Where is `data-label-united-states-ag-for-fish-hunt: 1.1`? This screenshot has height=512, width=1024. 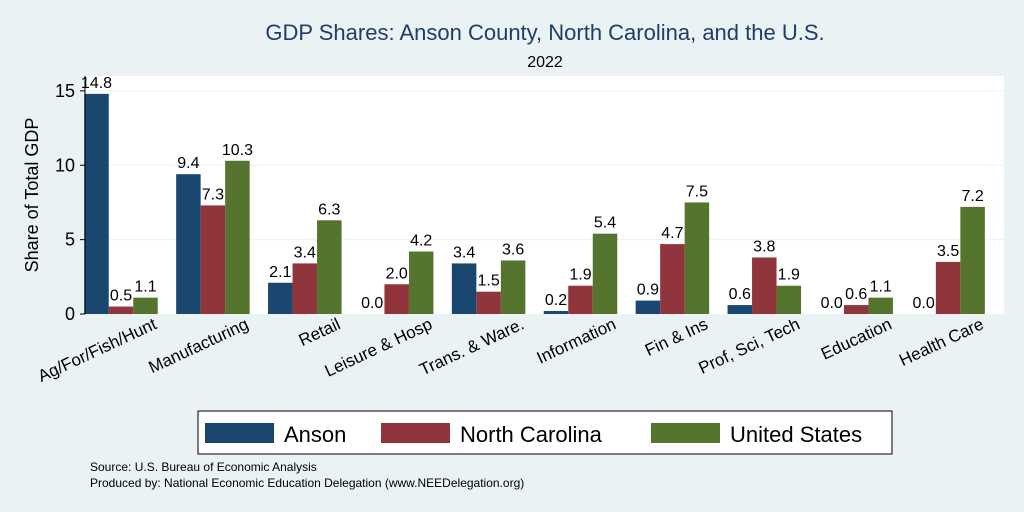 data-label-united-states-ag-for-fish-hunt: 1.1 is located at coordinates (145, 287).